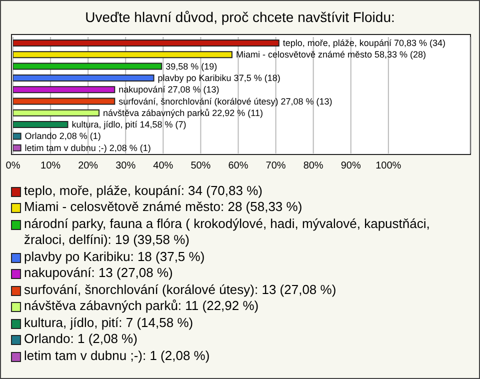 Image resolution: width=480 pixels, height=379 pixels. I want to click on legend-label: surfování, šnorchlování (korálové útesy): 13 (27,08 %), so click(180, 290).